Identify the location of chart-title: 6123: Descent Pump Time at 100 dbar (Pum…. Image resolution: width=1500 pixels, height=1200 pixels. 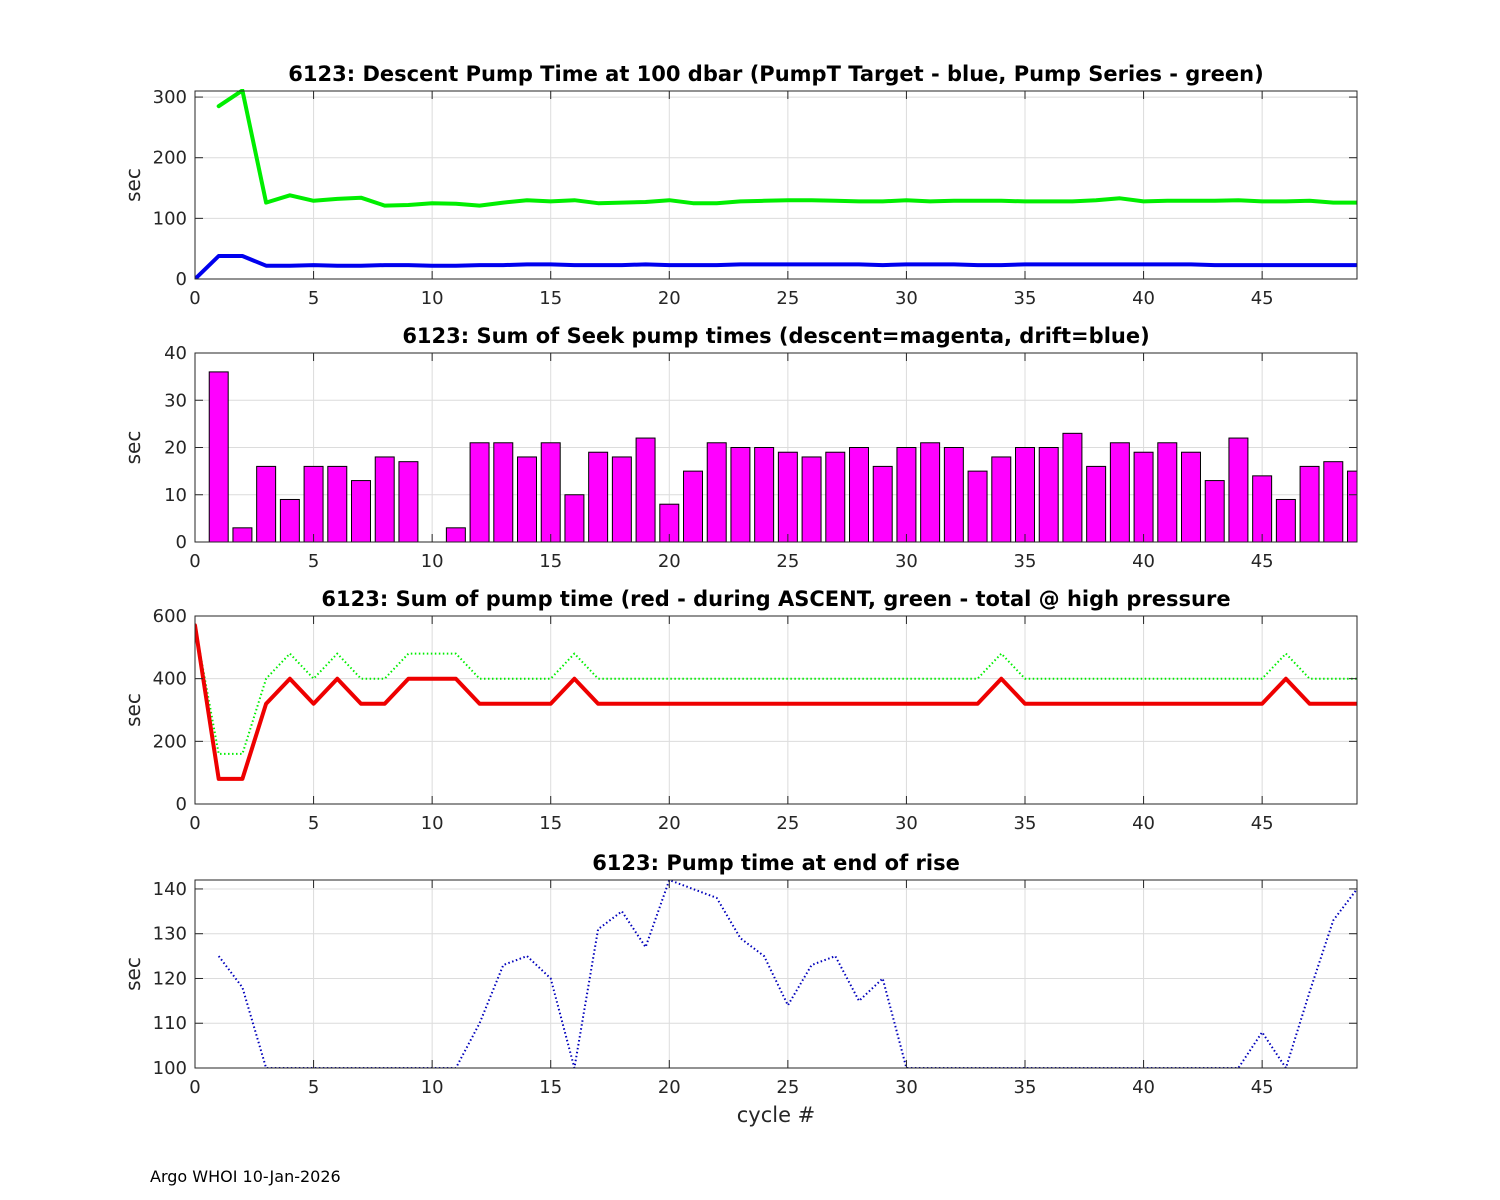
(775, 74).